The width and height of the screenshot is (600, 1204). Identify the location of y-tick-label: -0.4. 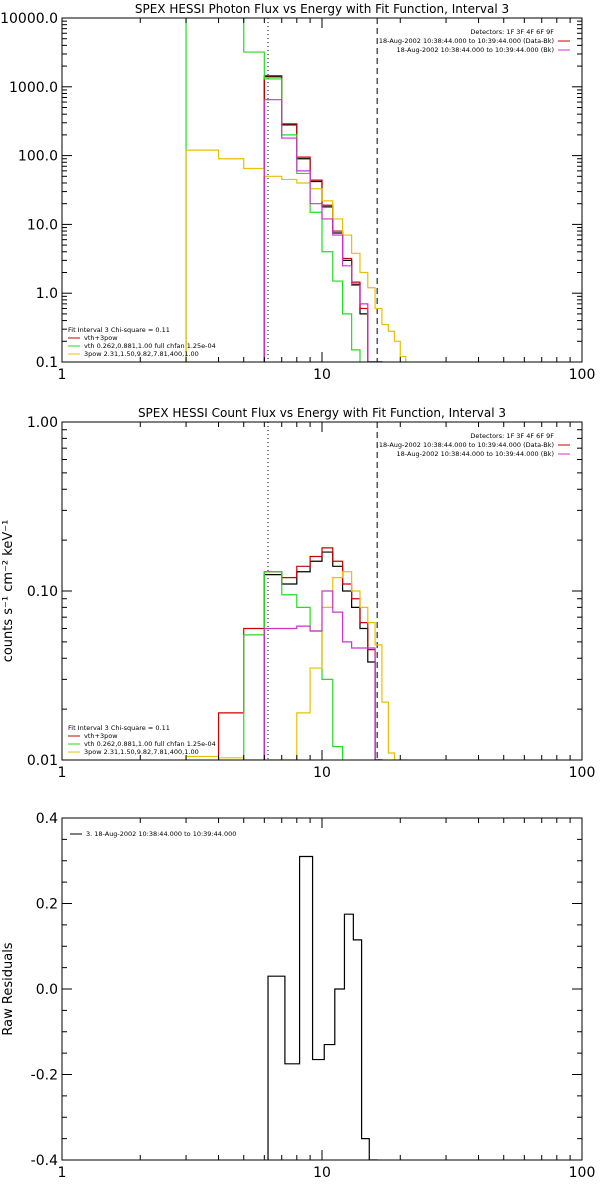
(44, 1161).